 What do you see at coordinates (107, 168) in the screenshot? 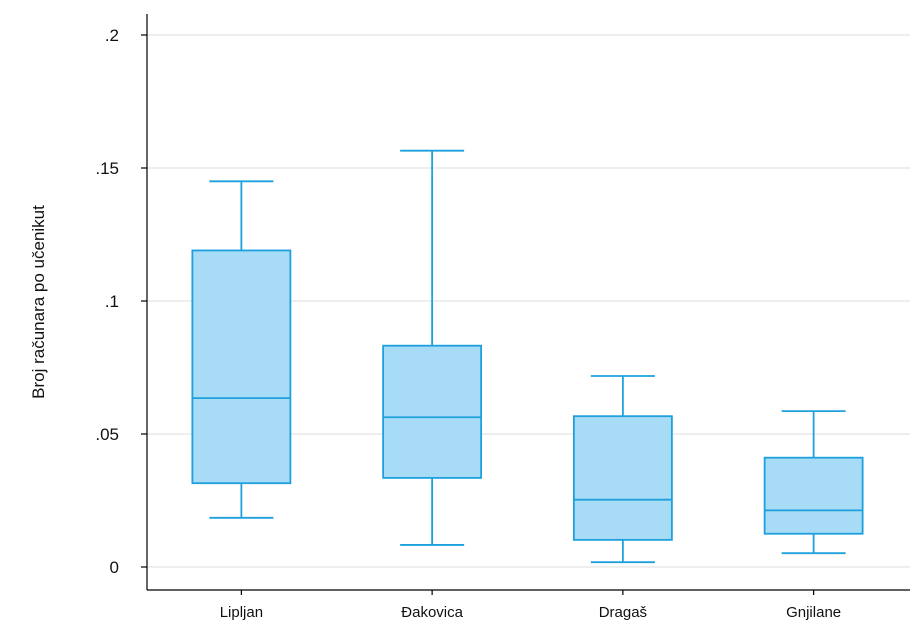
I see `y-tick-label: .15` at bounding box center [107, 168].